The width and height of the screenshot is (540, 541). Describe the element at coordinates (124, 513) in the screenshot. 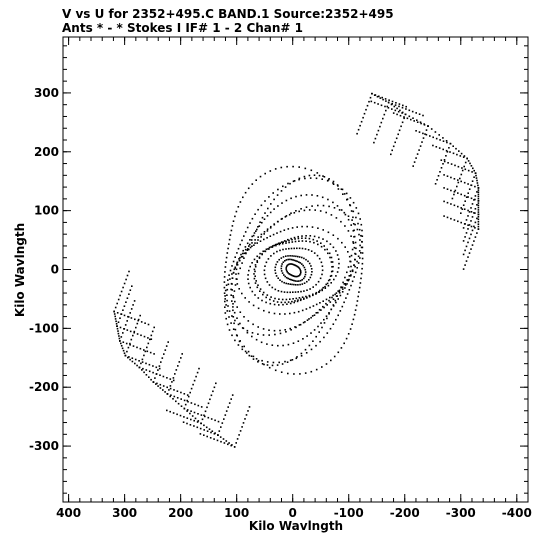

I see `x-tick-label: 300` at that location.